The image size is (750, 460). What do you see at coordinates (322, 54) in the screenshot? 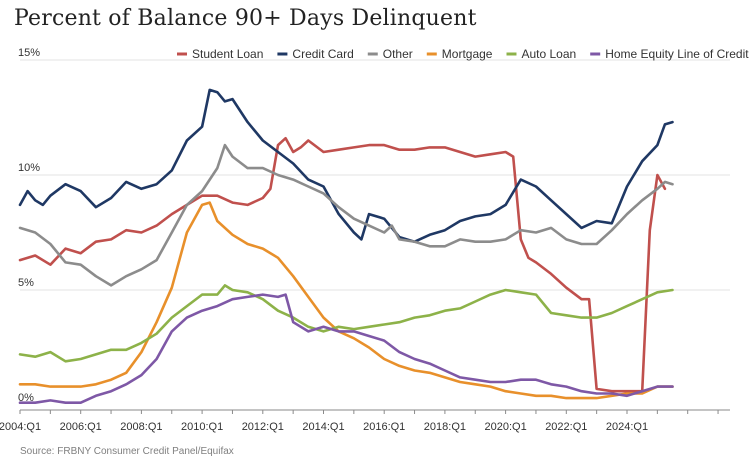
I see `legend-label: Credit Card` at bounding box center [322, 54].